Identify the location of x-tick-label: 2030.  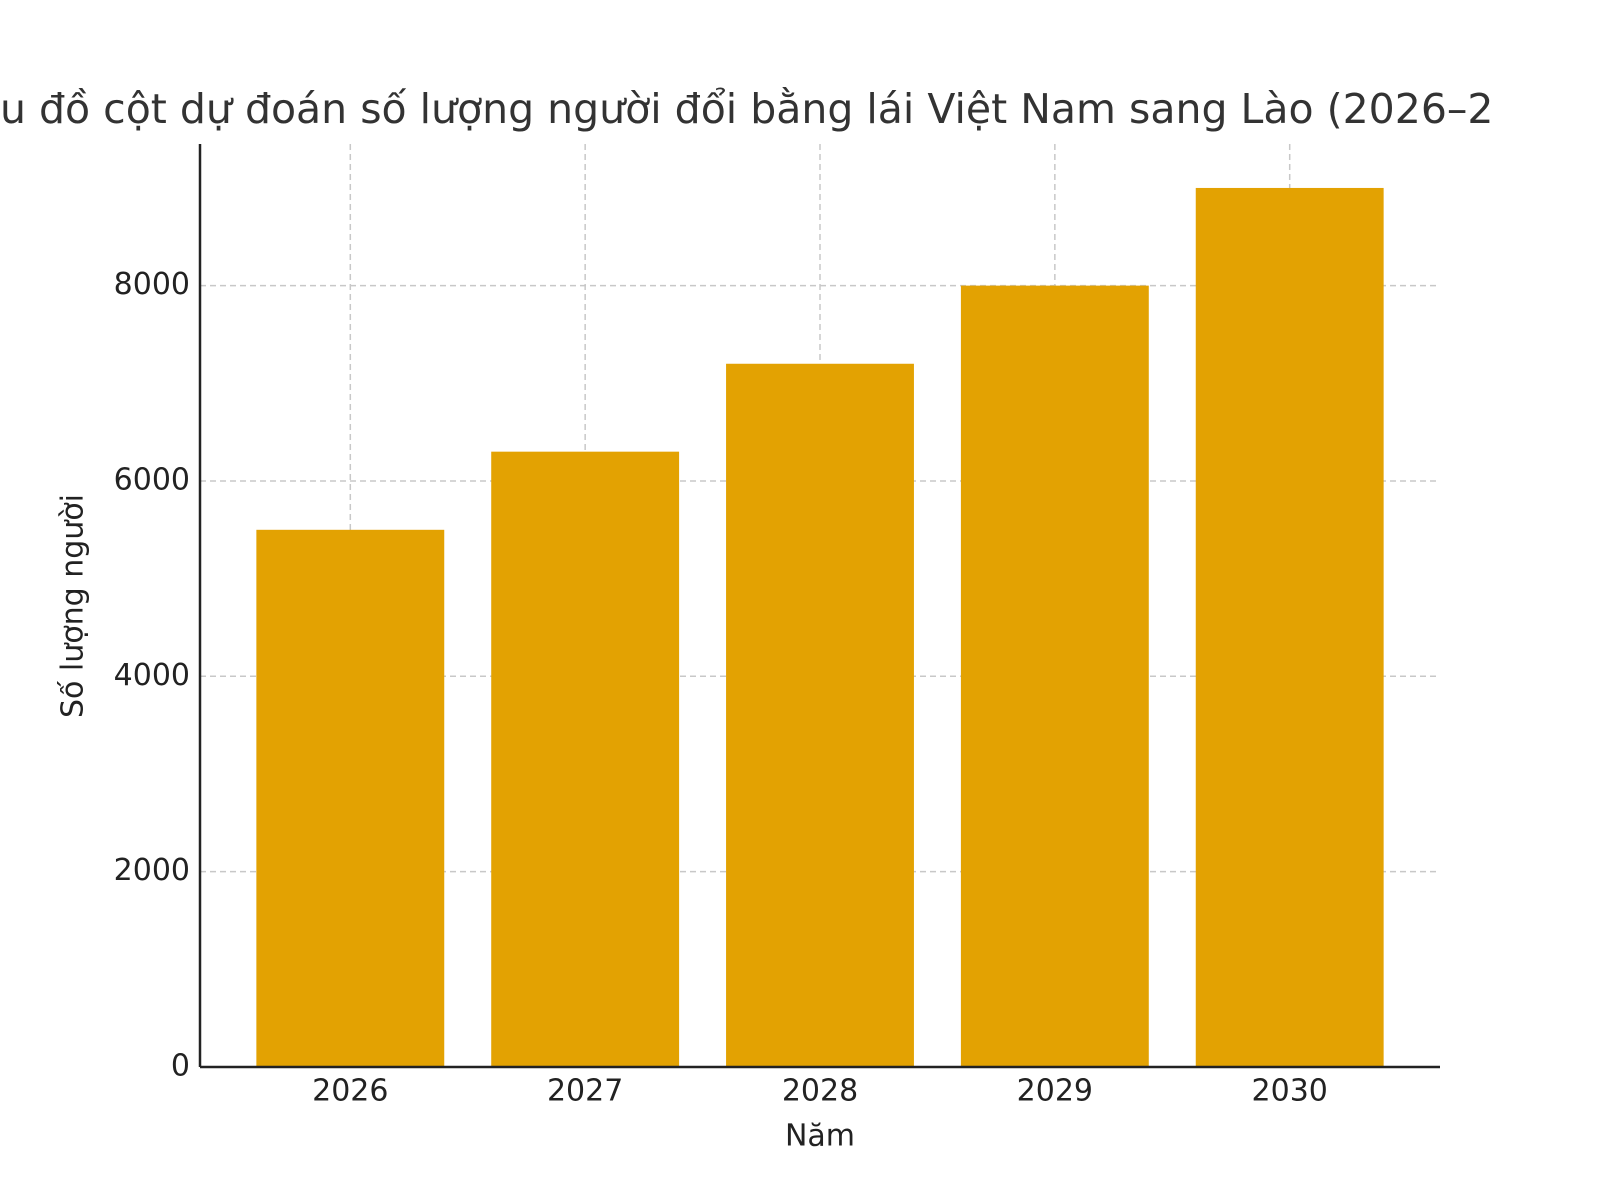
(1290, 1091).